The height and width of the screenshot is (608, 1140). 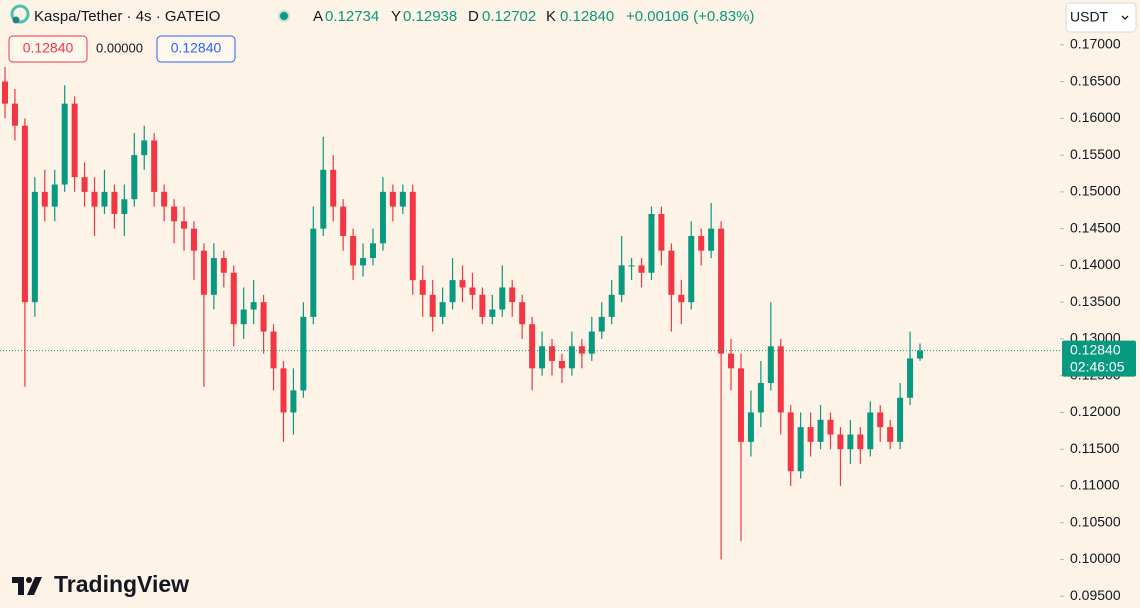 I want to click on spread: 0.00000, so click(x=119, y=47).